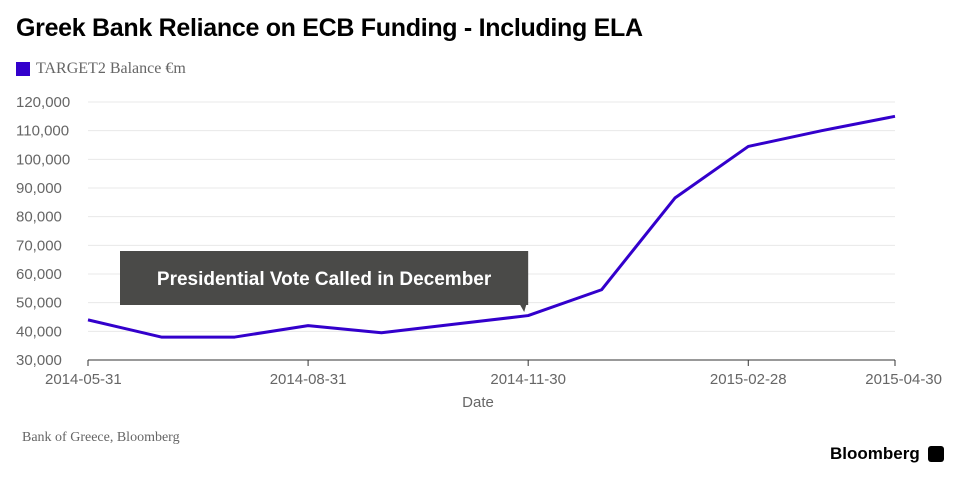  I want to click on y-tick-label: 110,000, so click(42, 131).